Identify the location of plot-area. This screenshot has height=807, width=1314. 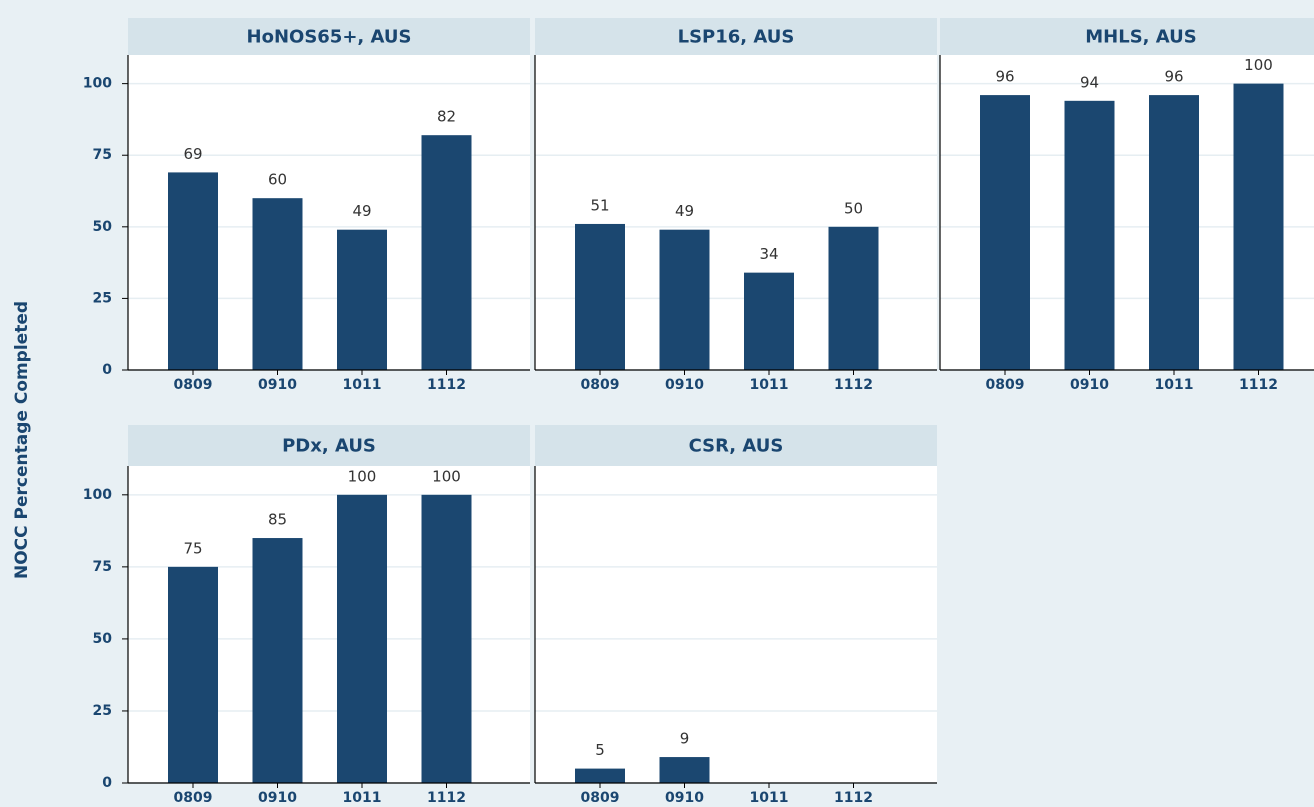
(736, 624).